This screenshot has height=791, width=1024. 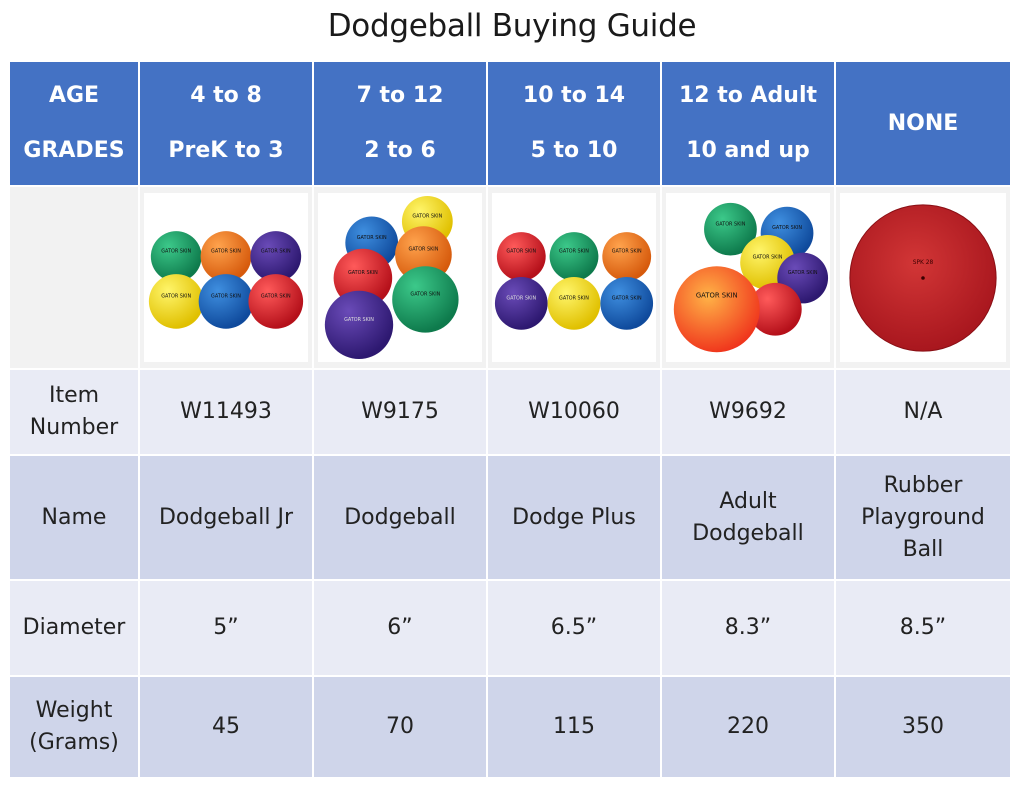 What do you see at coordinates (575, 124) in the screenshot?
I see `header-col-3: 10 to 14 5 to 10` at bounding box center [575, 124].